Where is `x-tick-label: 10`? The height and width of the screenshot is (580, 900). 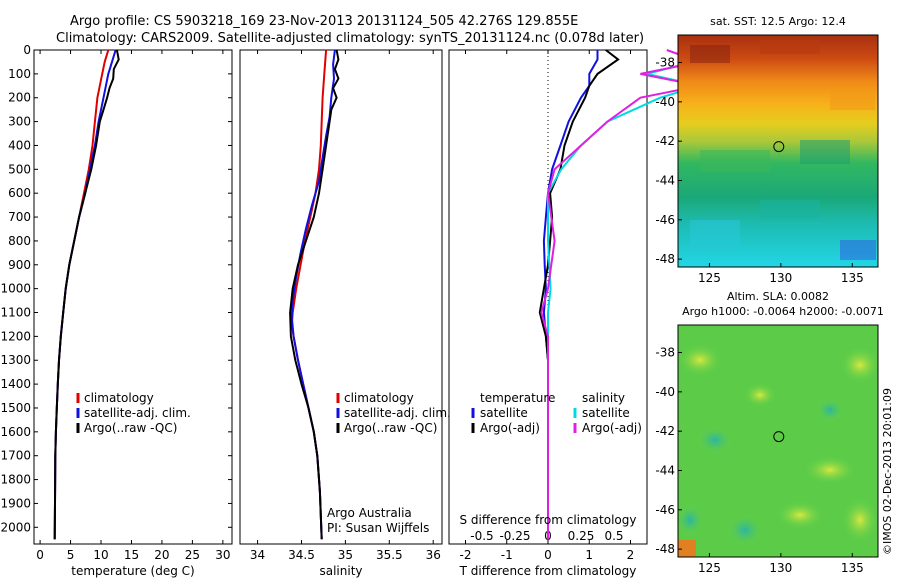 x-tick-label: 10 is located at coordinates (100, 555).